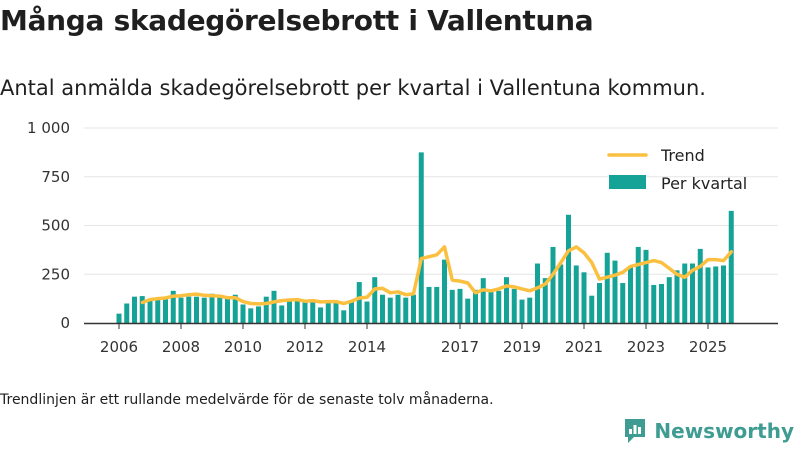 The image size is (800, 450). I want to click on x-tick-label: 2021, so click(584, 347).